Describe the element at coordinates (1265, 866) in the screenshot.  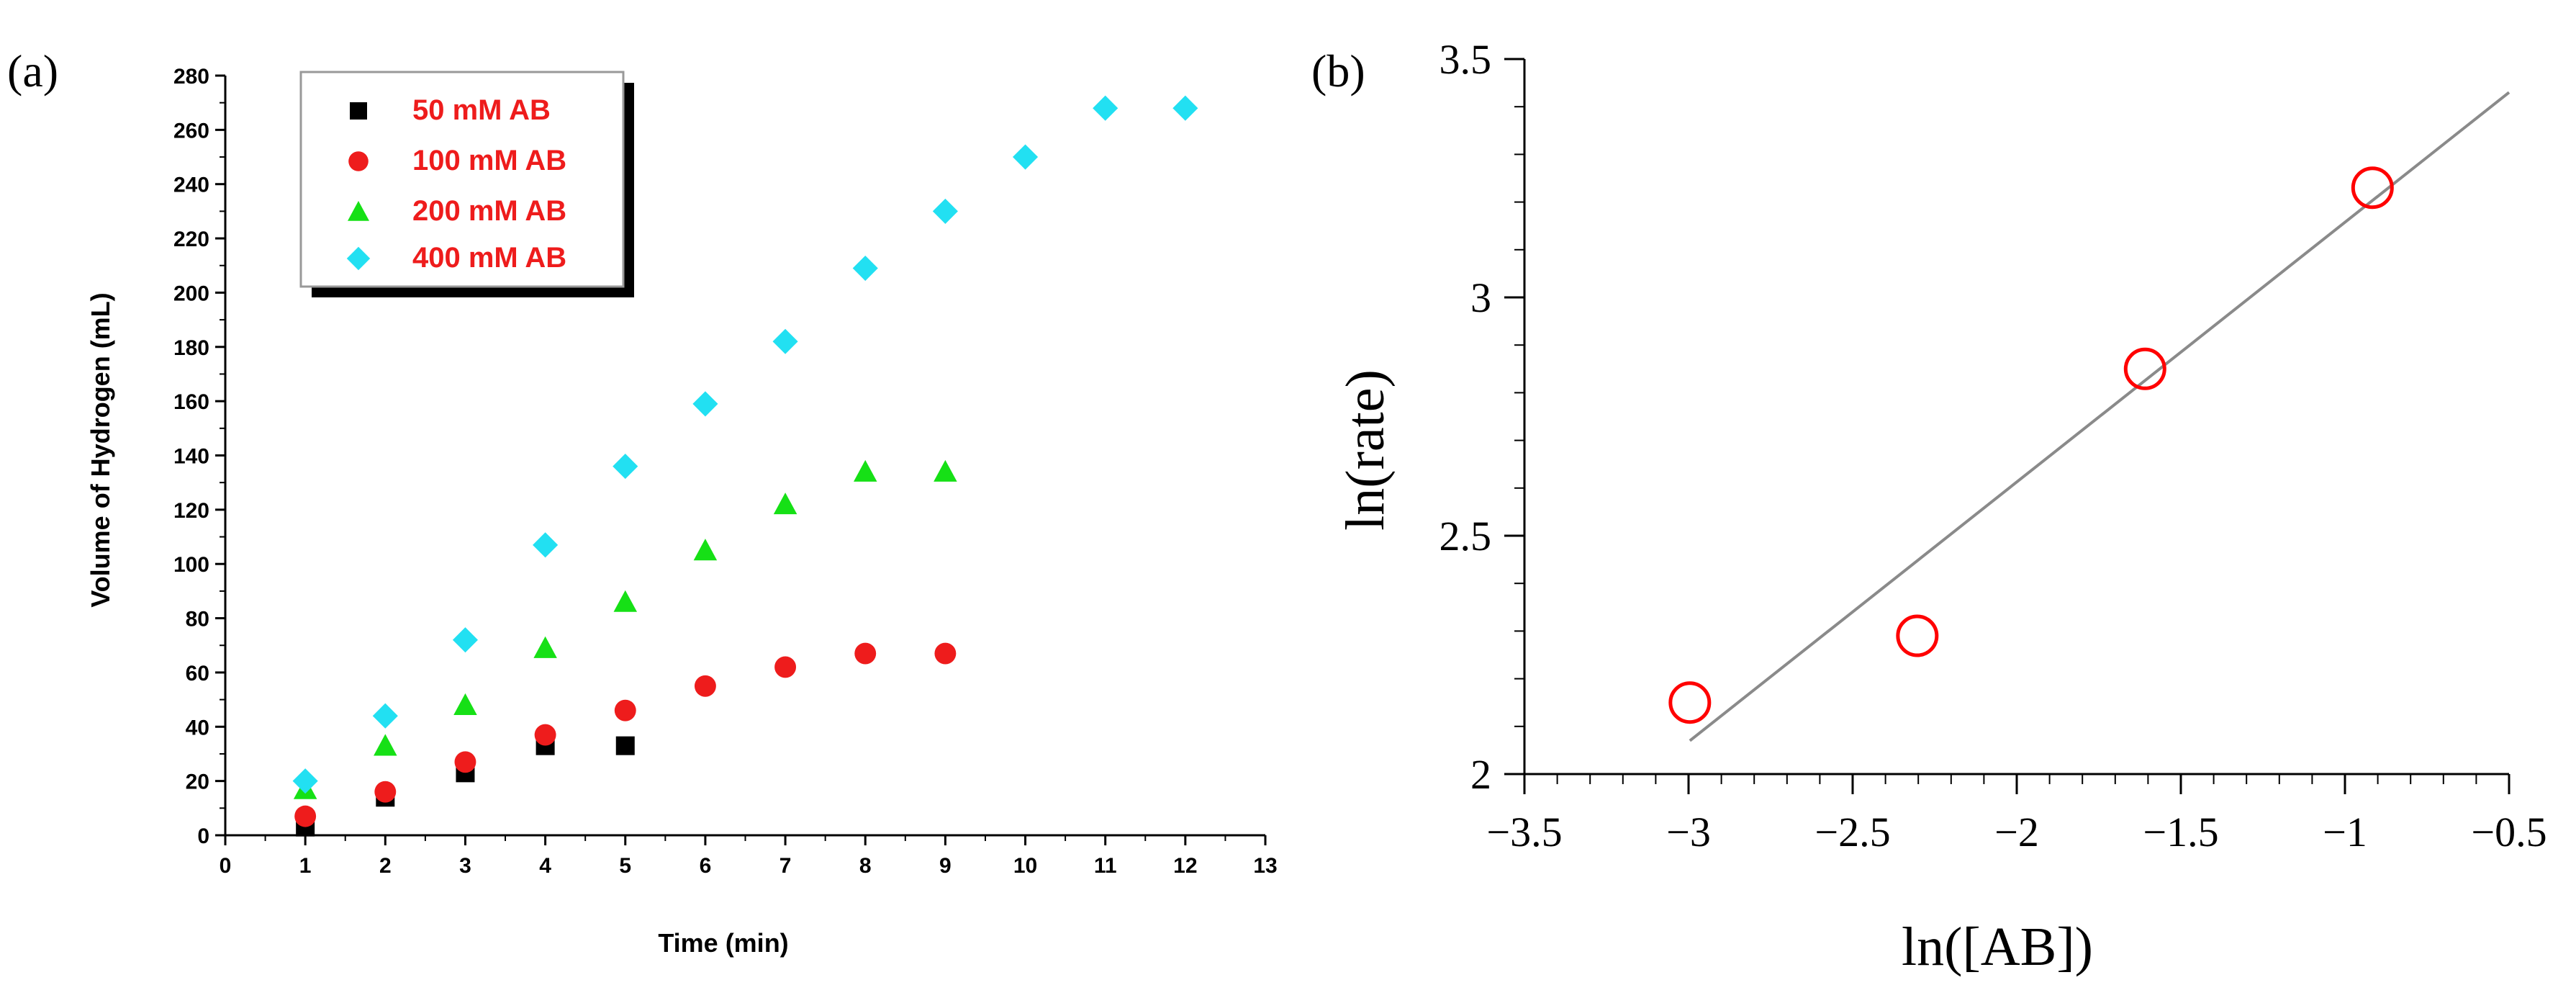
I see `x-tick-label: 13` at that location.